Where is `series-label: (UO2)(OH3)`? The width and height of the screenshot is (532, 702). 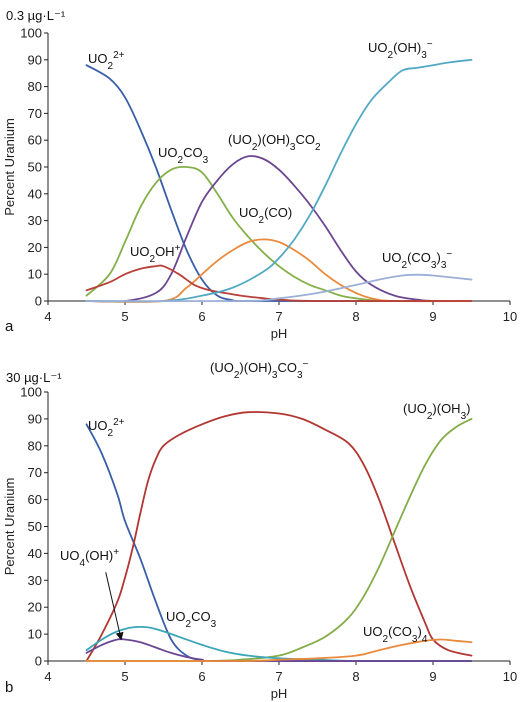 series-label: (UO2)(OH3) is located at coordinates (436, 411).